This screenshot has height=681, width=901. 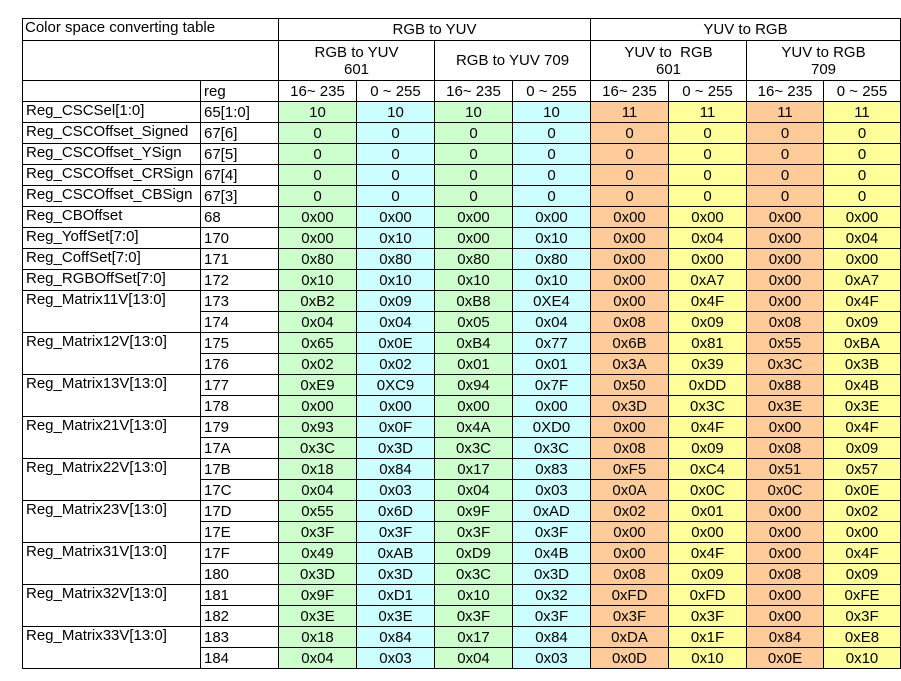 What do you see at coordinates (111, 259) in the screenshot?
I see `register-name: Reg_CoffSet[7:0]` at bounding box center [111, 259].